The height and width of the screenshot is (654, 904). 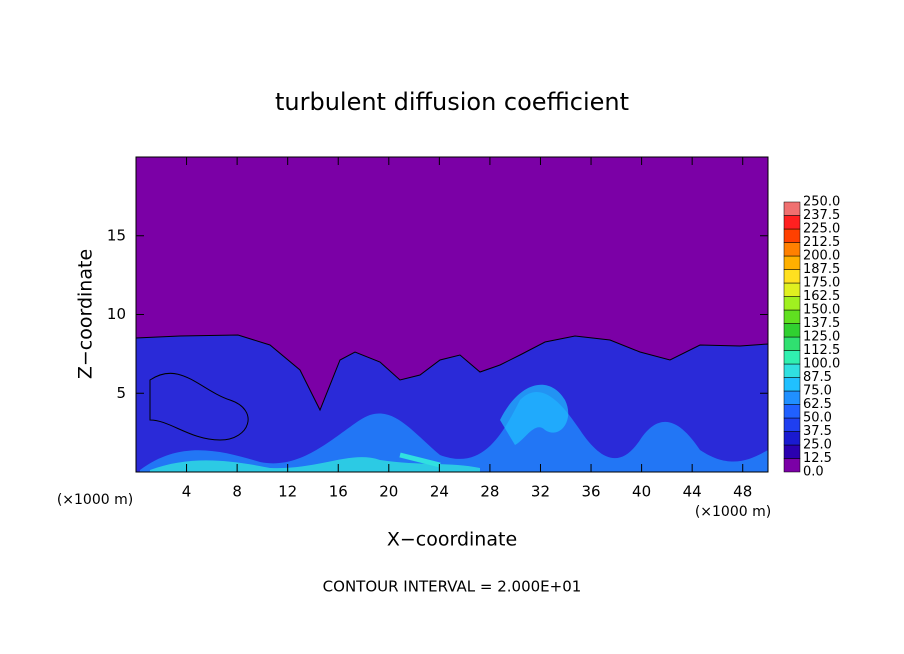 I want to click on x-tick-label: 24, so click(x=439, y=492).